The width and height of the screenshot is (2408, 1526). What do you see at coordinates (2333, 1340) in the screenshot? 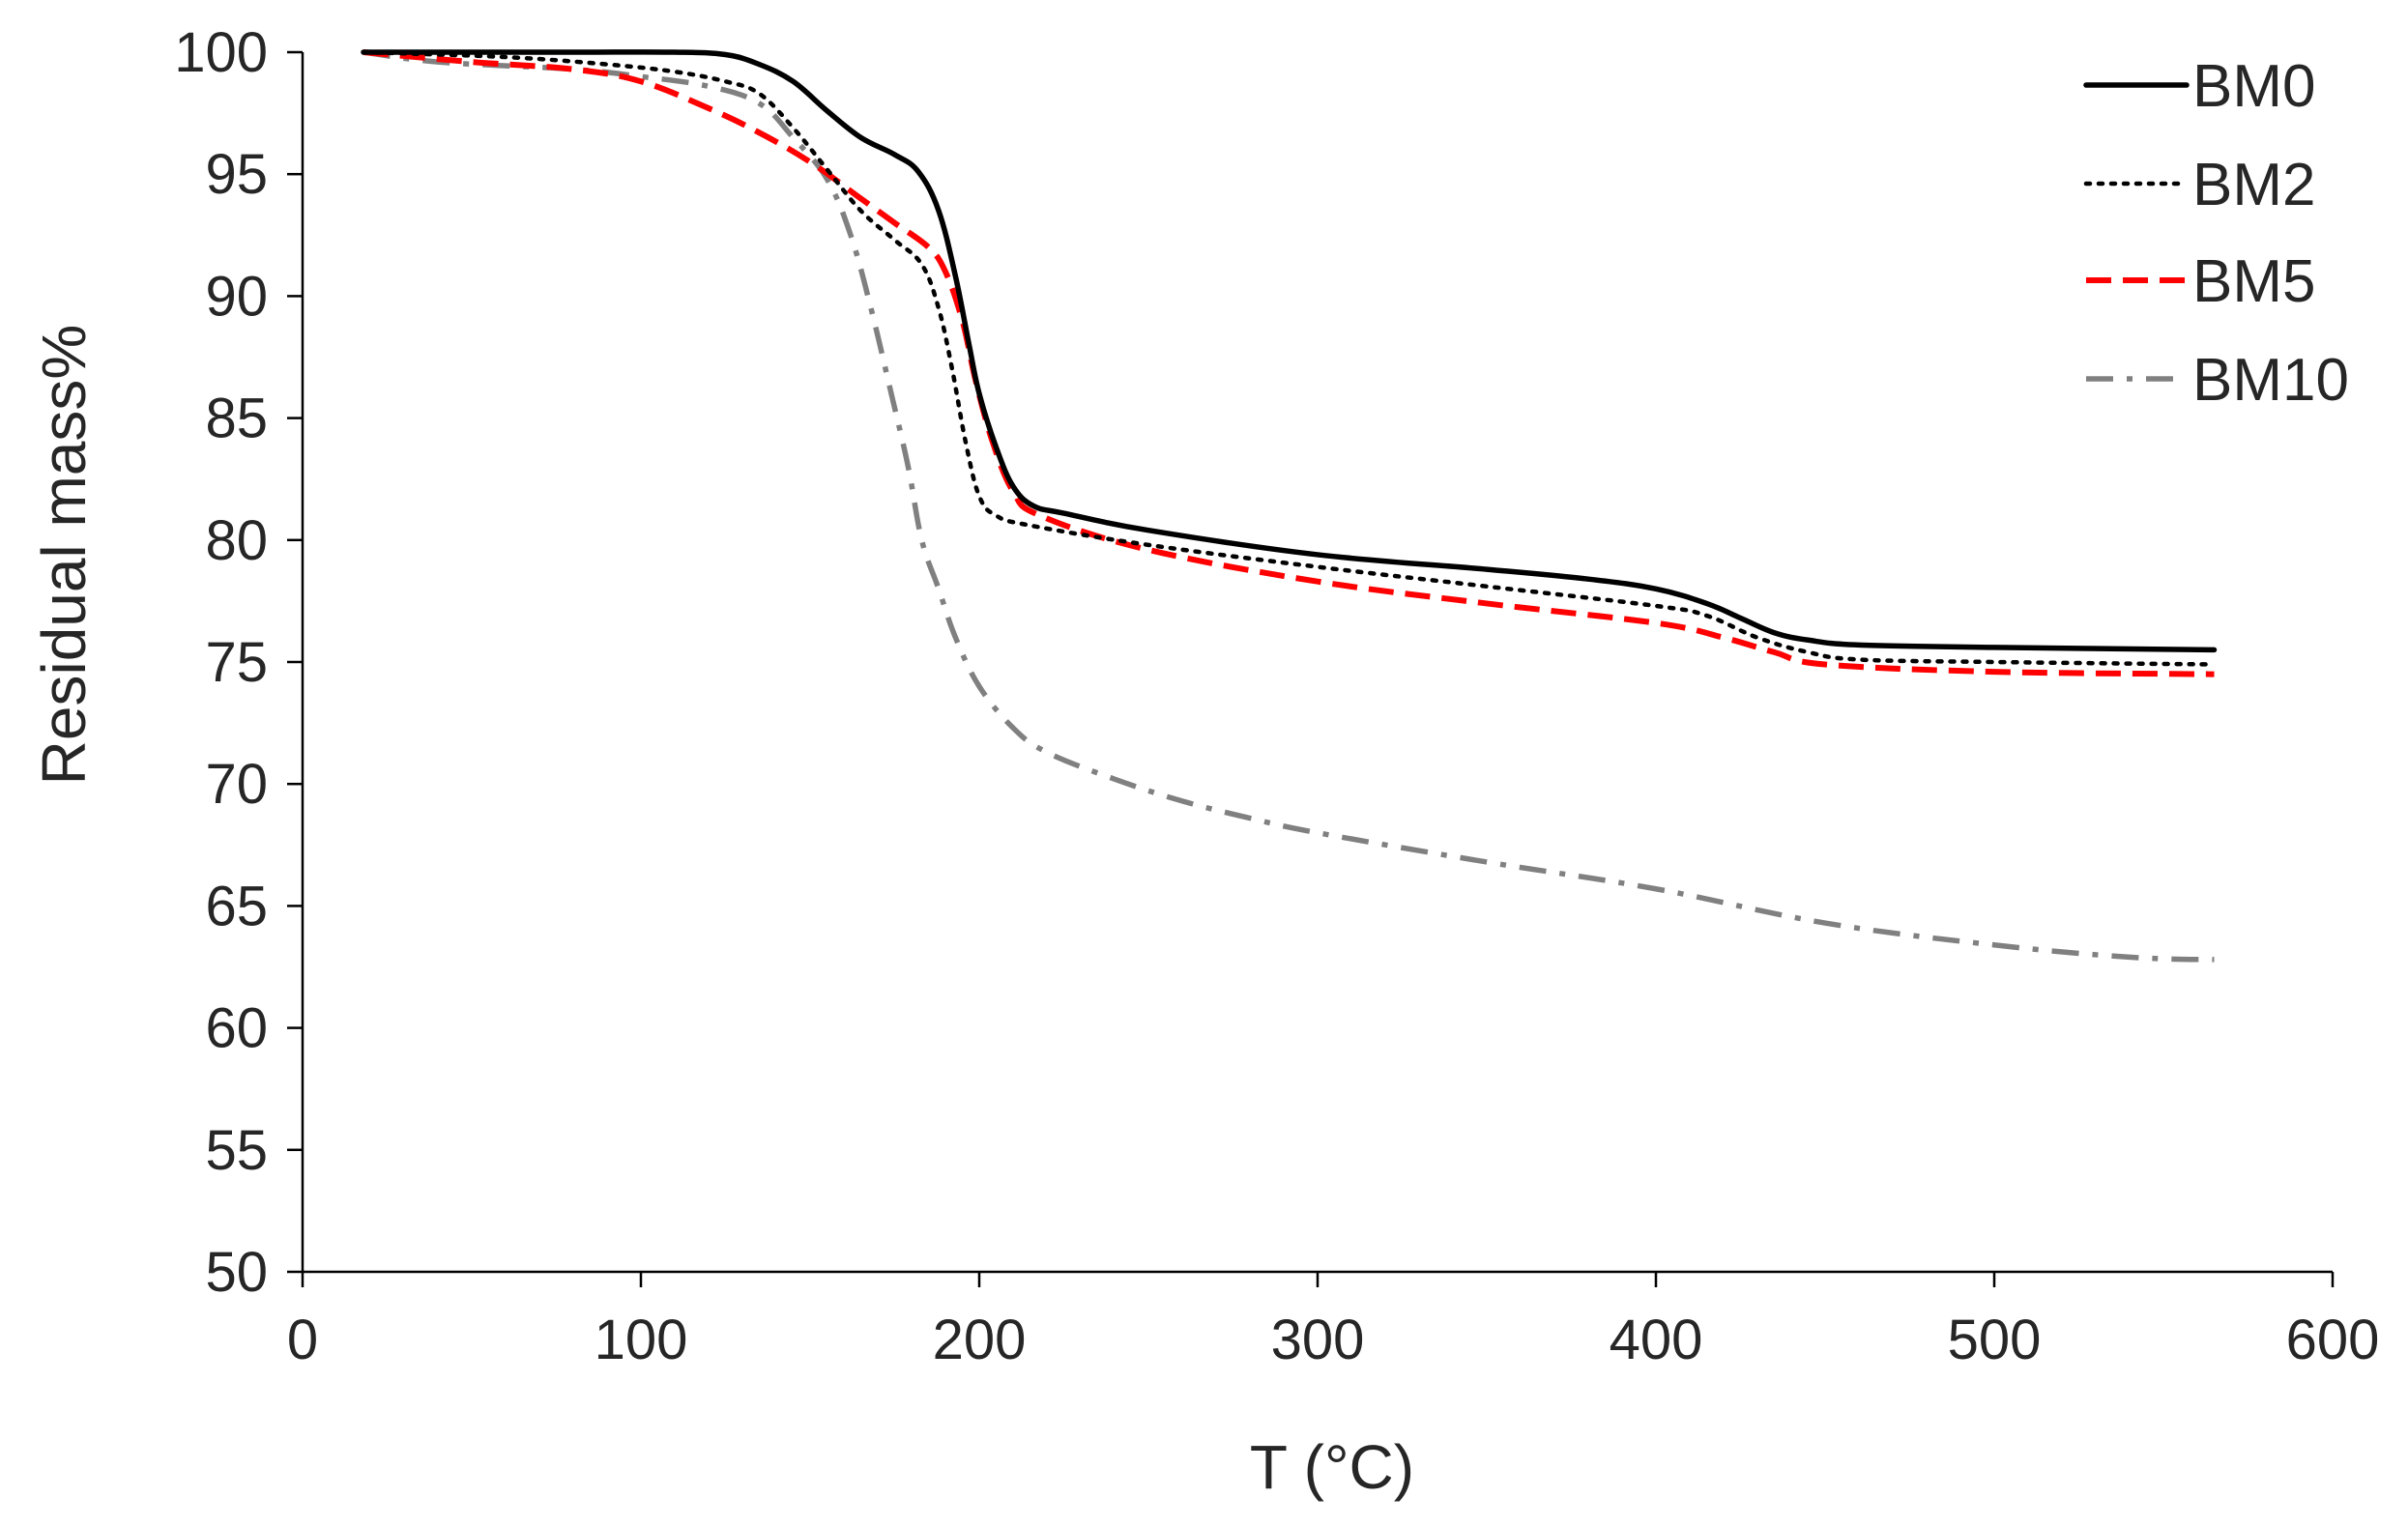
I see `x-tick-label: 600` at bounding box center [2333, 1340].